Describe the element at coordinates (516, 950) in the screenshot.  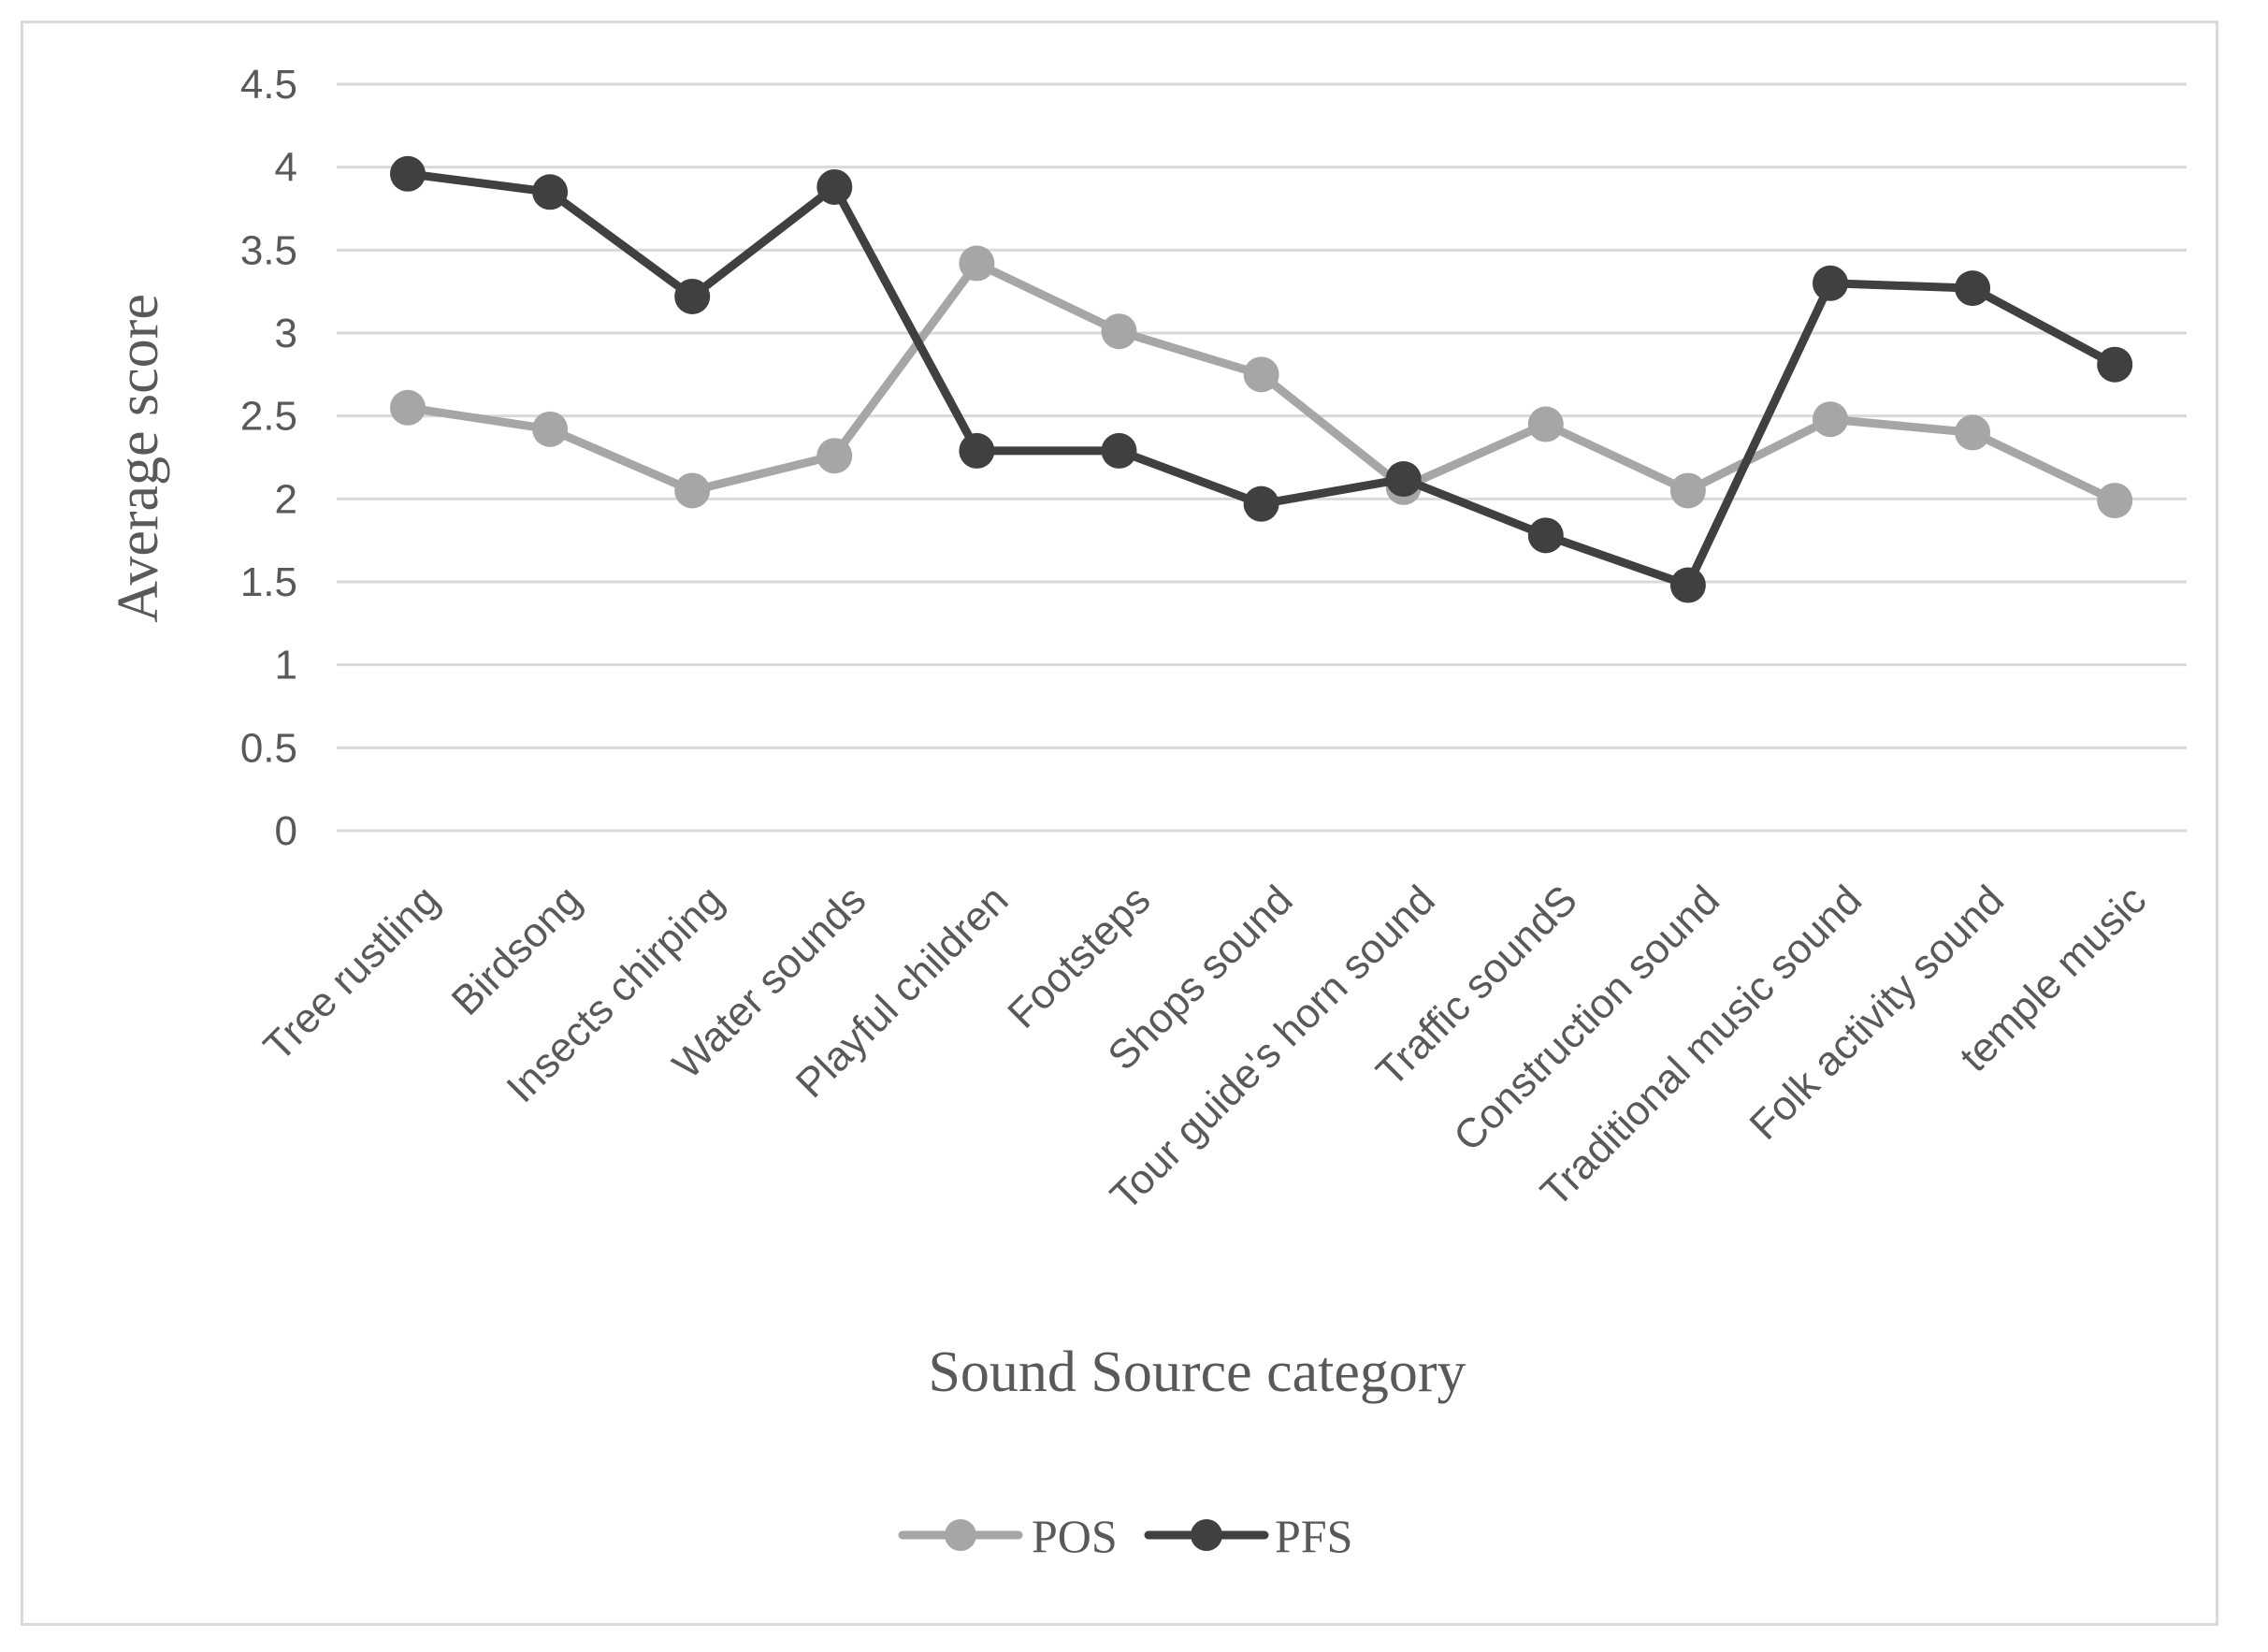
I see `x-tick-label: Birdsong` at that location.